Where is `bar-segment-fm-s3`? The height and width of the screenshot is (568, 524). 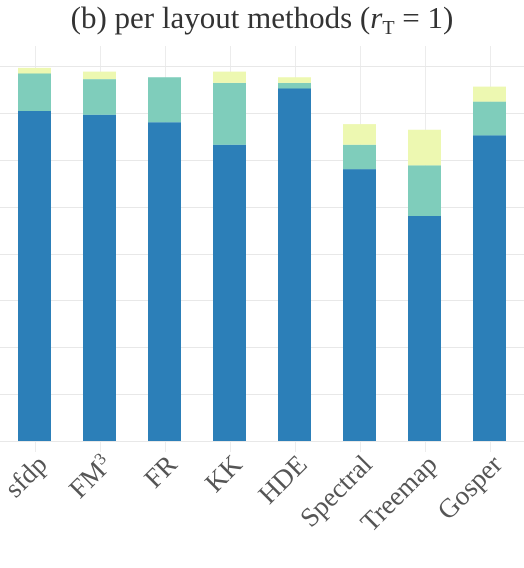
bar-segment-fm-s3 is located at coordinates (99, 75).